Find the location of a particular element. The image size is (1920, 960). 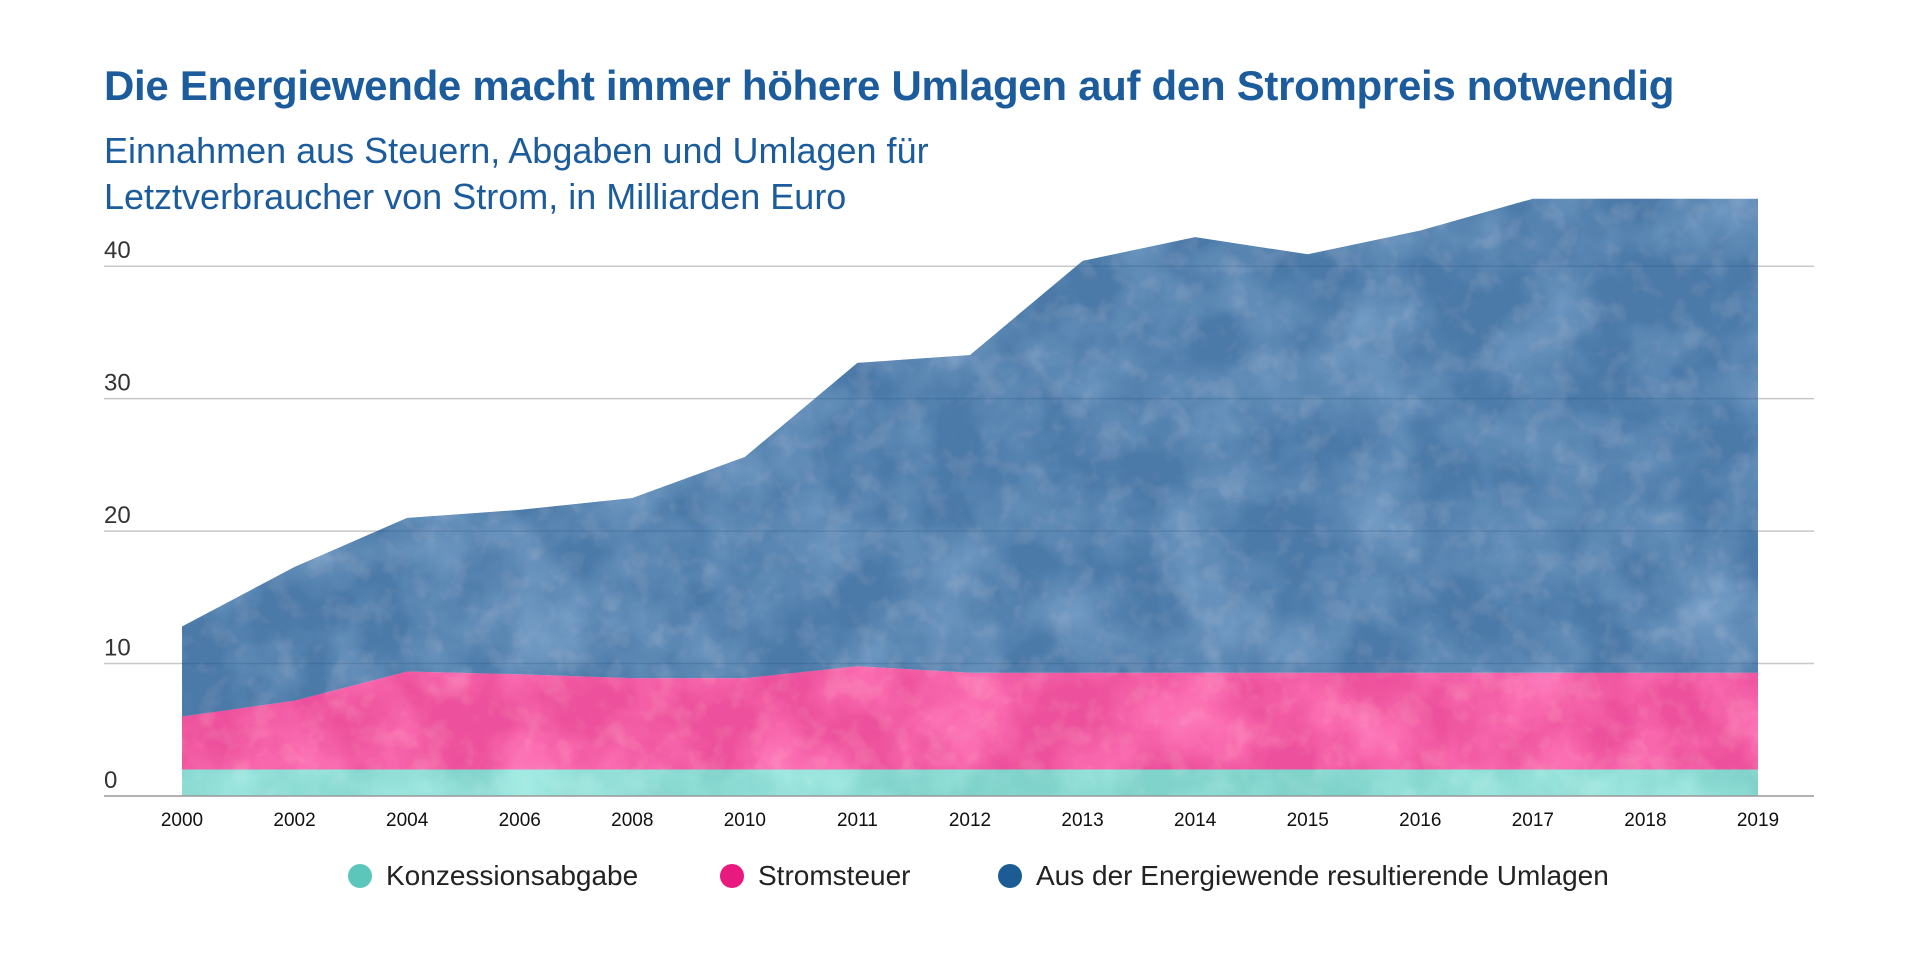

legend-swatch-umlagen is located at coordinates (1010, 876).